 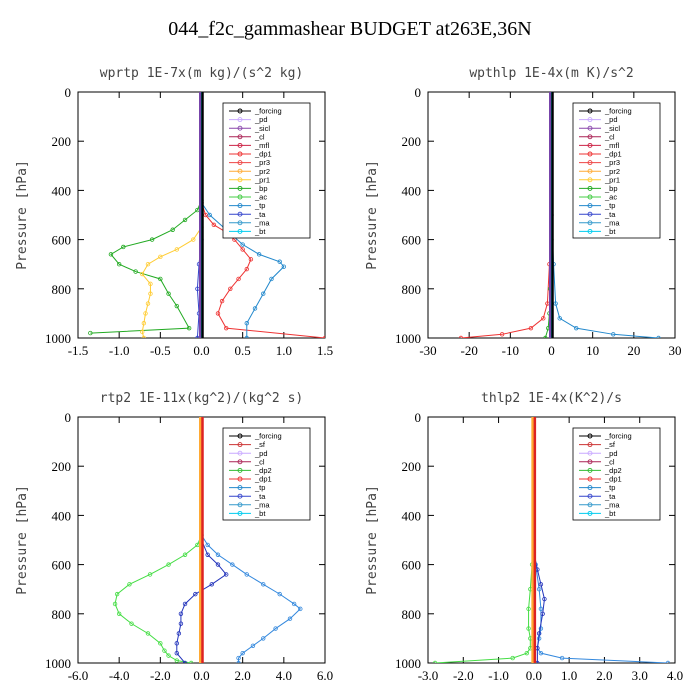 What do you see at coordinates (262, 145) in the screenshot?
I see `legend-entry: _mfl` at bounding box center [262, 145].